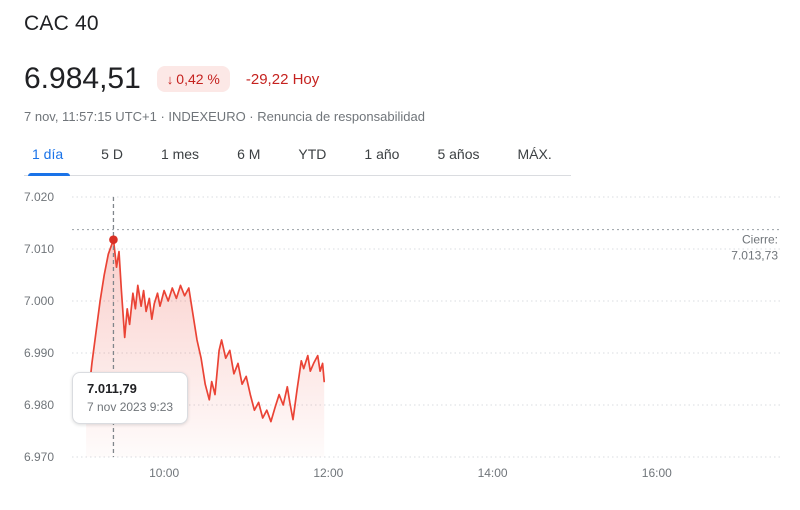 Image resolution: width=800 pixels, height=510 pixels. What do you see at coordinates (170, 79) in the screenshot?
I see `down-arrow-icon: ↓` at bounding box center [170, 79].